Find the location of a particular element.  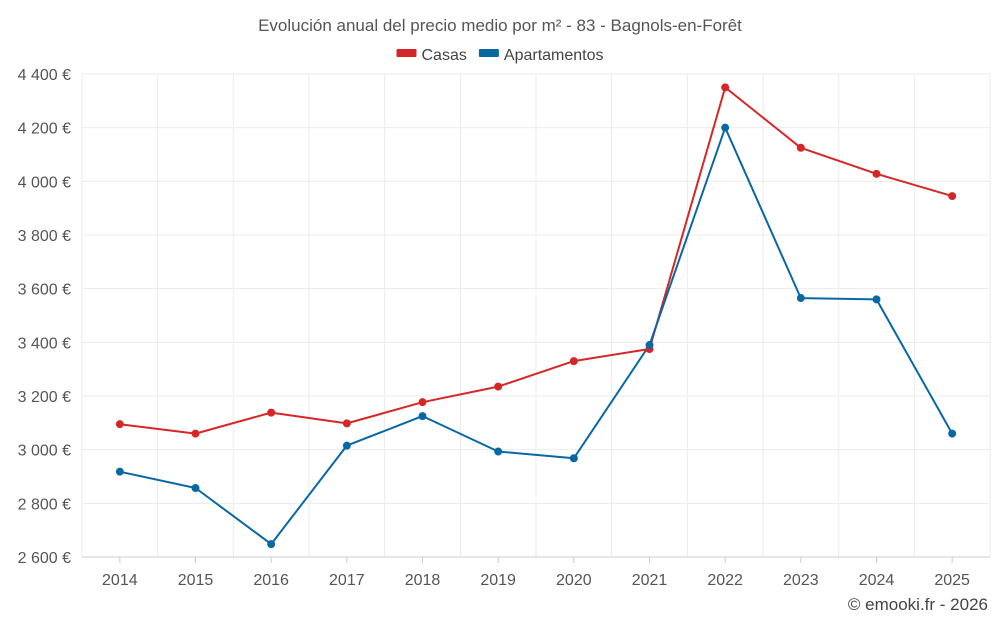

y-tick-label: 2 600 € is located at coordinates (44, 558).